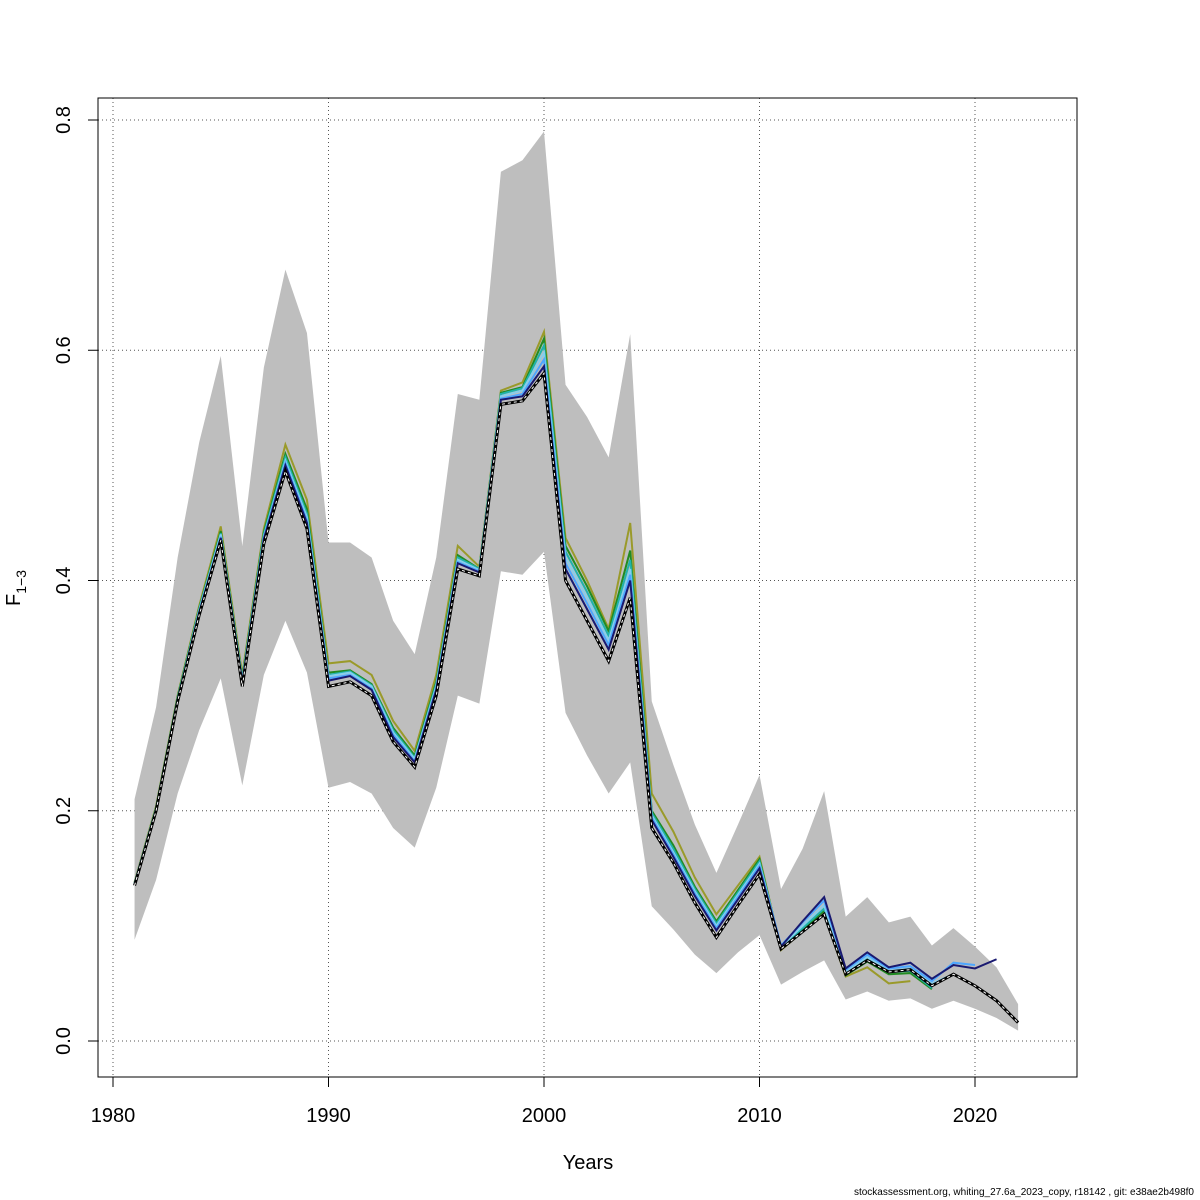 This screenshot has height=1200, width=1200. I want to click on y-tick-label-4: 0.8, so click(64, 120).